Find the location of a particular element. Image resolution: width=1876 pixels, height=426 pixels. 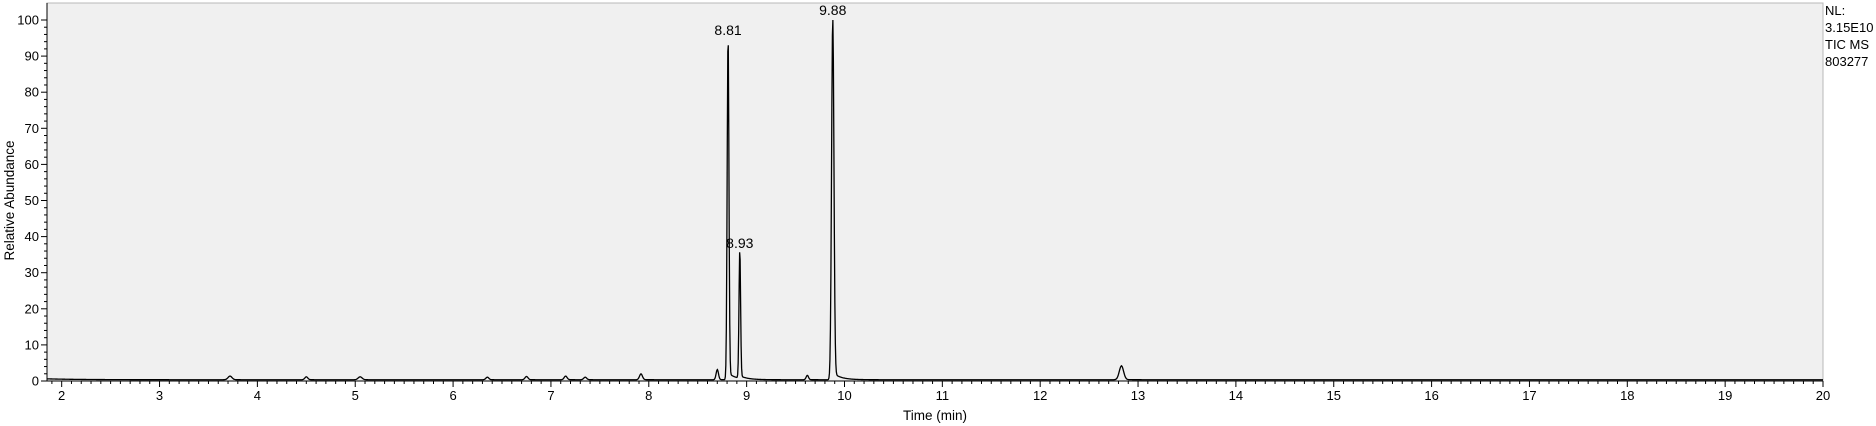

x-tick-label: 18 is located at coordinates (1627, 395).